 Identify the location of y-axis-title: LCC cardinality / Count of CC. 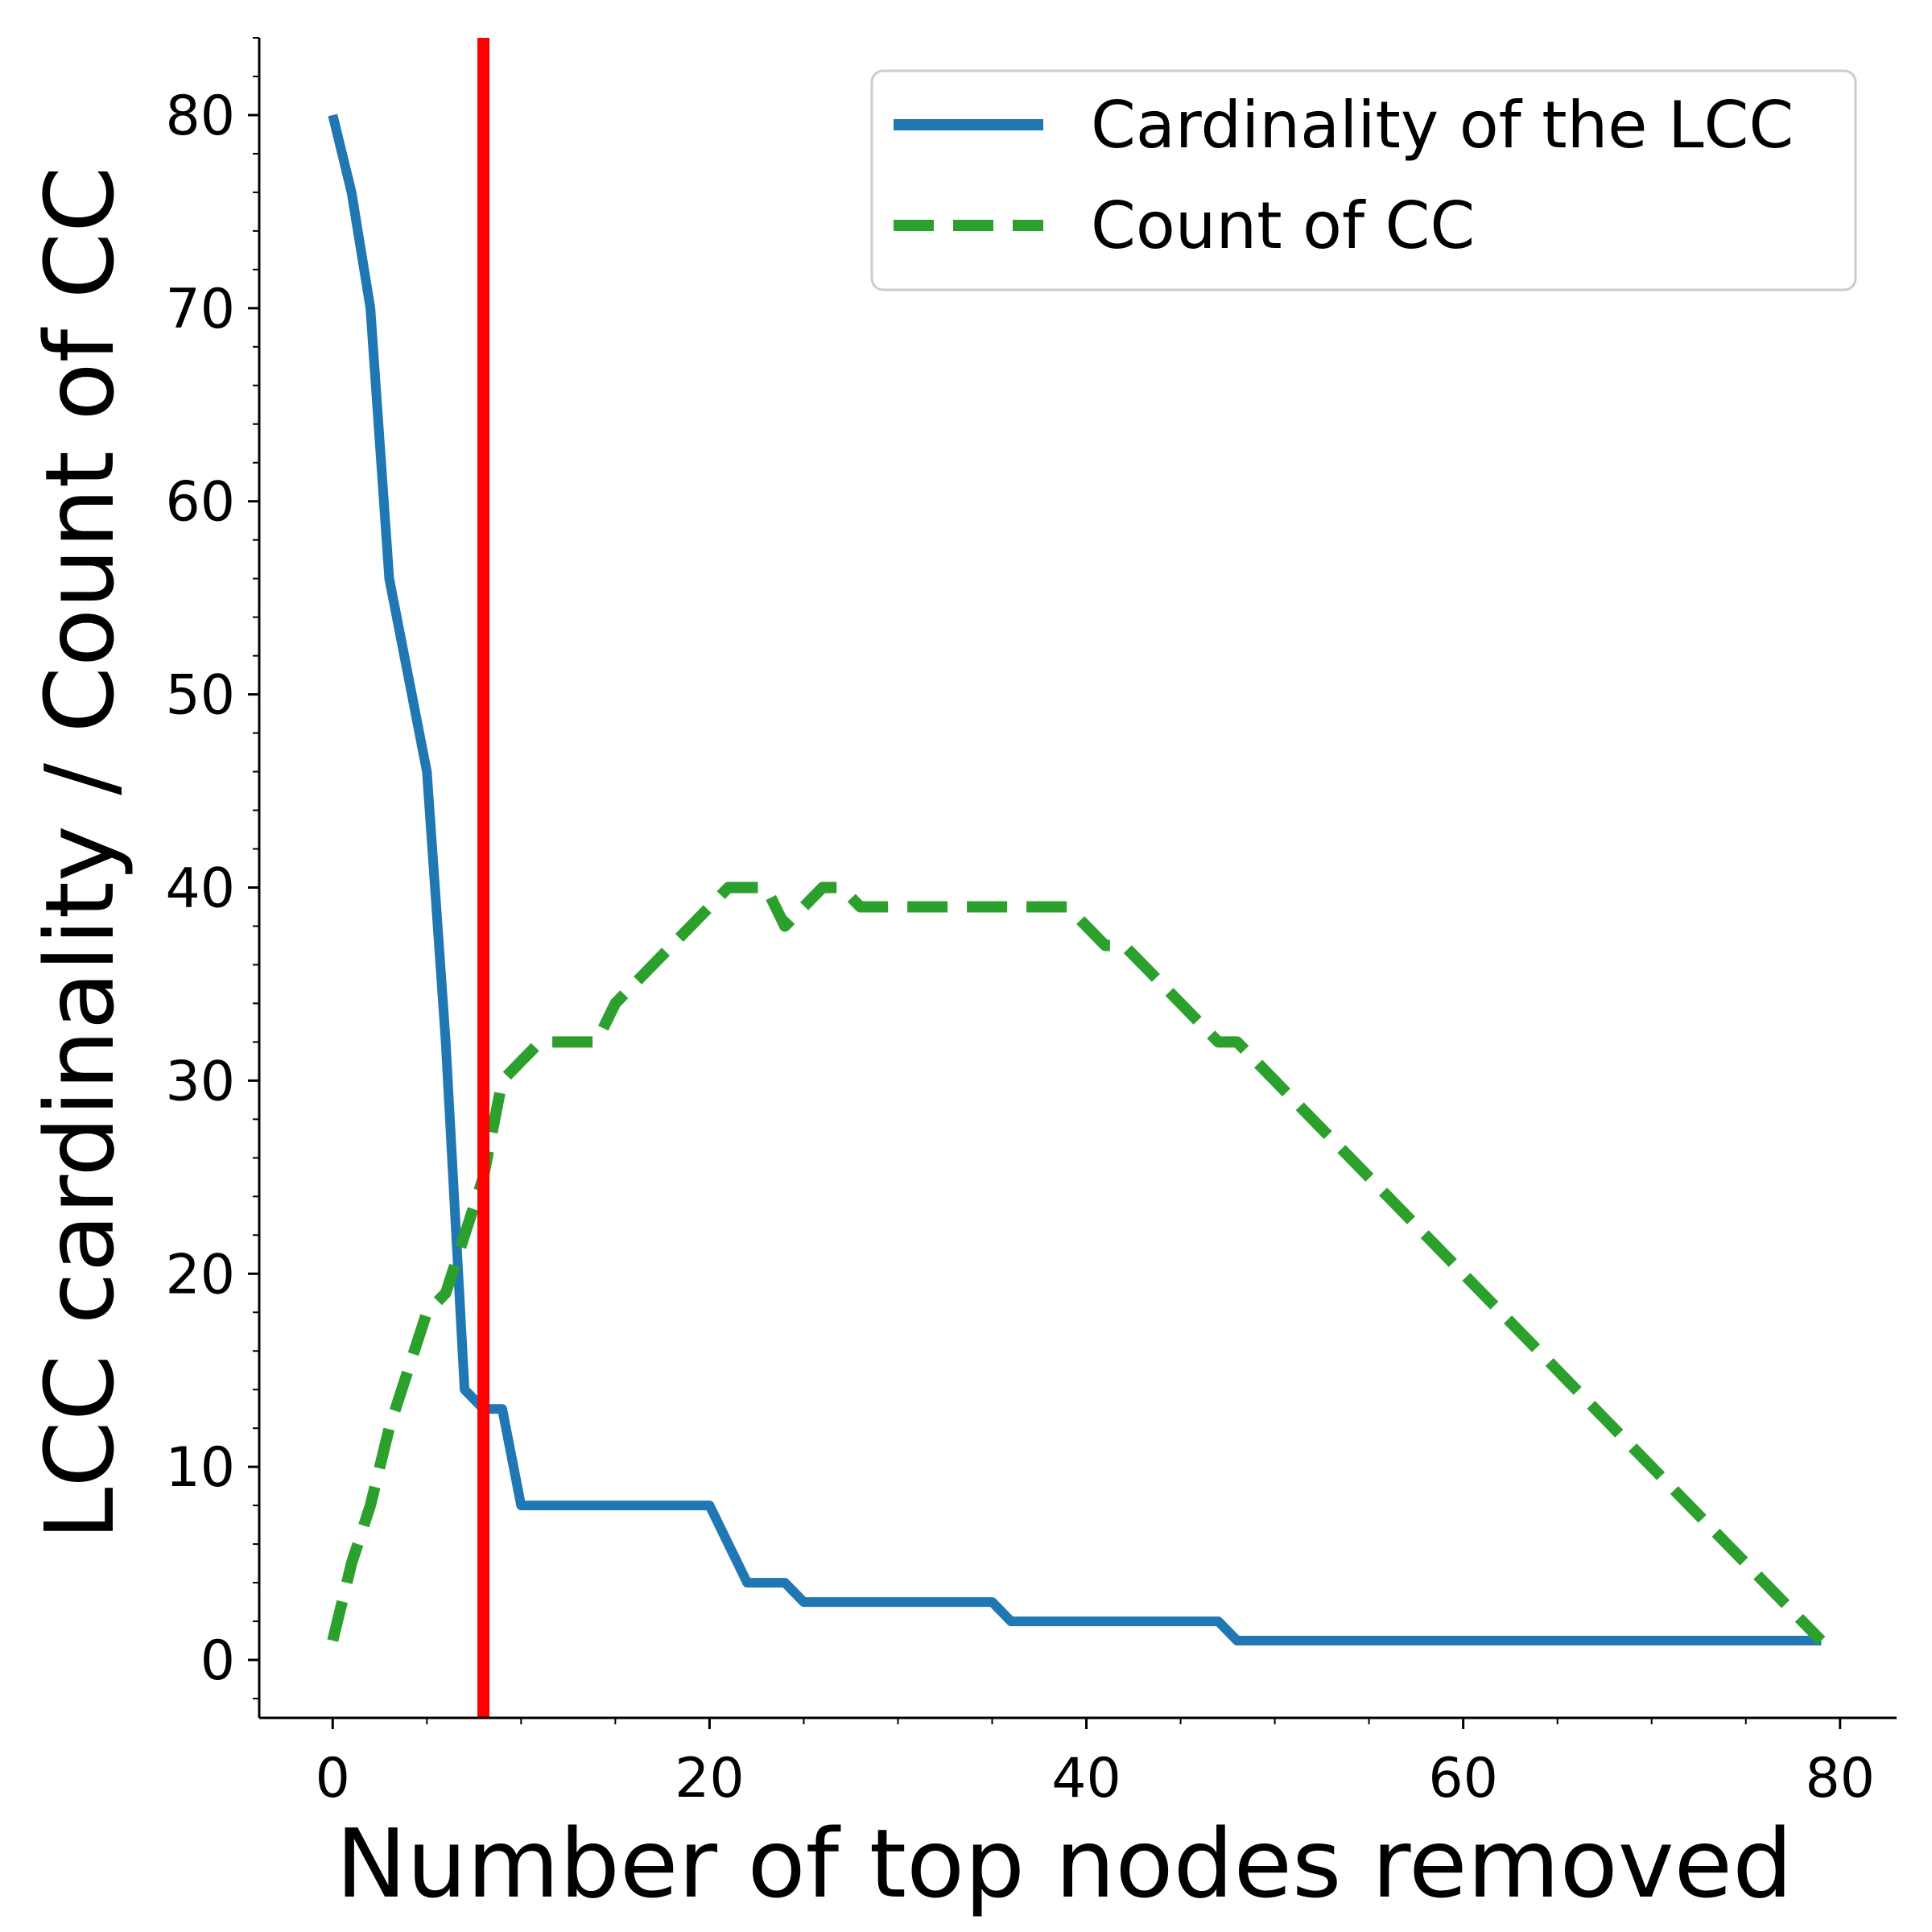
(79, 854).